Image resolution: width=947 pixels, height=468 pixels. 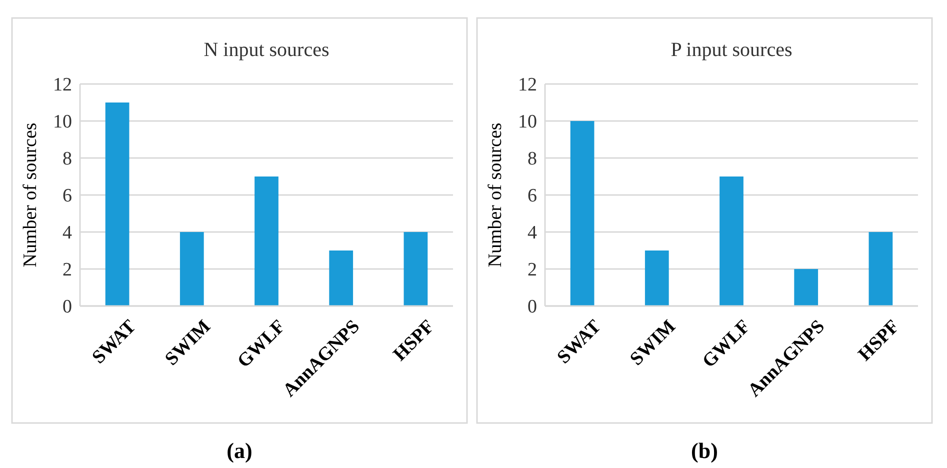 I want to click on chart-title: P input sources, so click(x=731, y=50).